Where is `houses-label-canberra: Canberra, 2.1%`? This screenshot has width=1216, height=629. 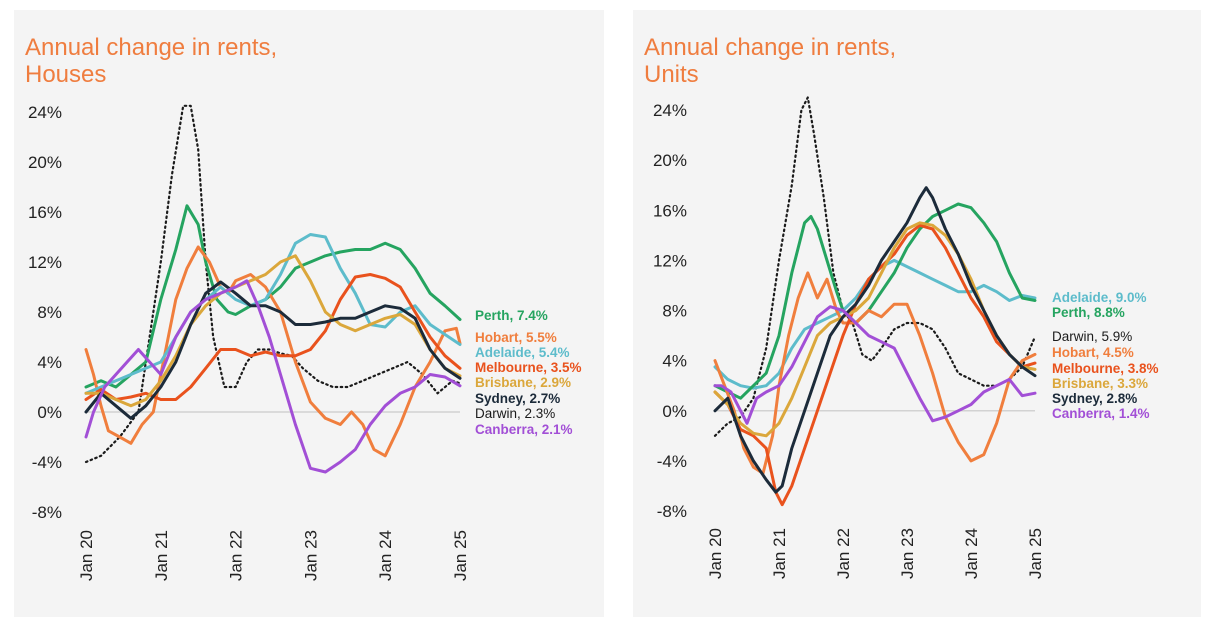 houses-label-canberra: Canberra, 2.1% is located at coordinates (524, 429).